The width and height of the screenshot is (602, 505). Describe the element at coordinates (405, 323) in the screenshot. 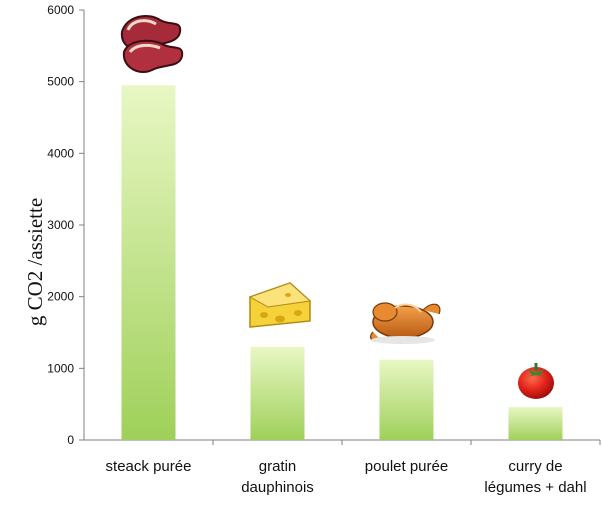

I see `roast-chicken-icon` at that location.